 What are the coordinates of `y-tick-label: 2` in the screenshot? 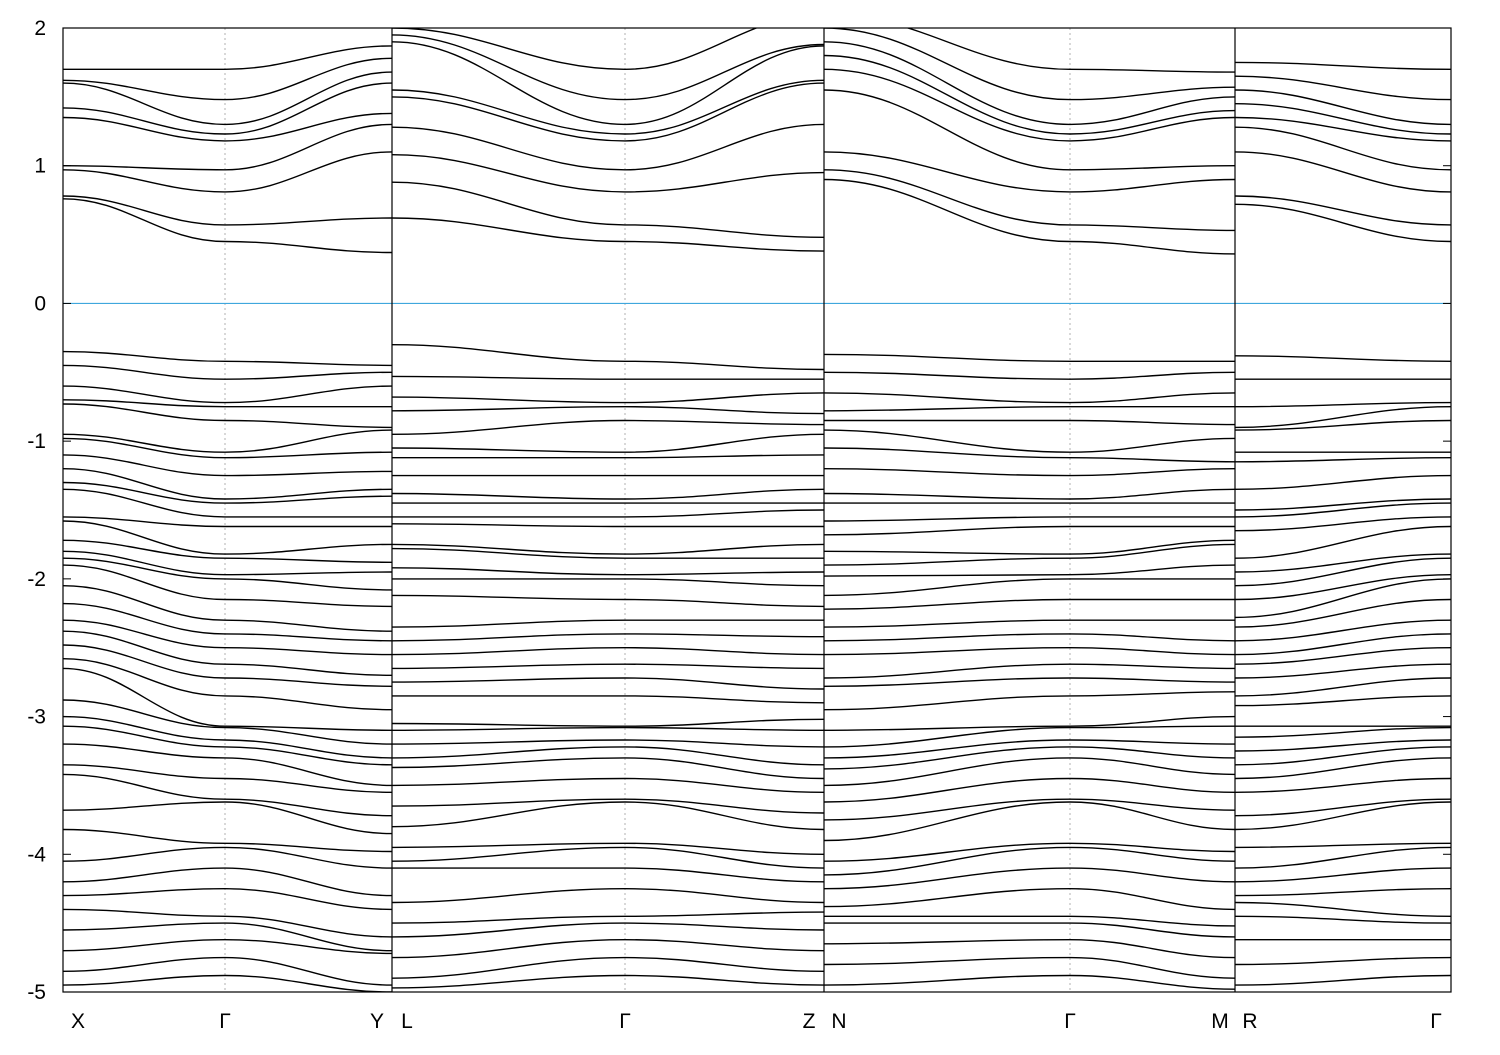 It's located at (40, 28).